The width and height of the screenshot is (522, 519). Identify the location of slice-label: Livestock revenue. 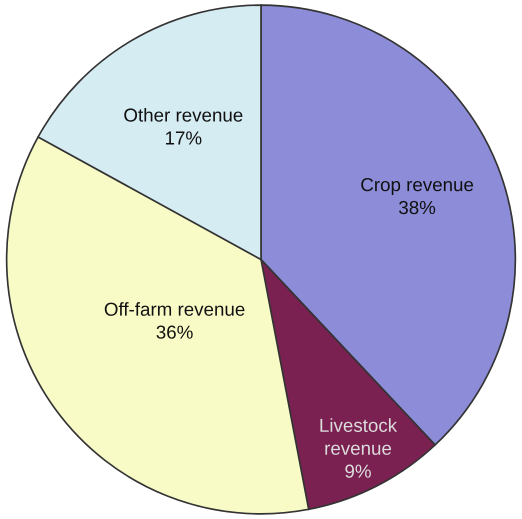
(359, 436).